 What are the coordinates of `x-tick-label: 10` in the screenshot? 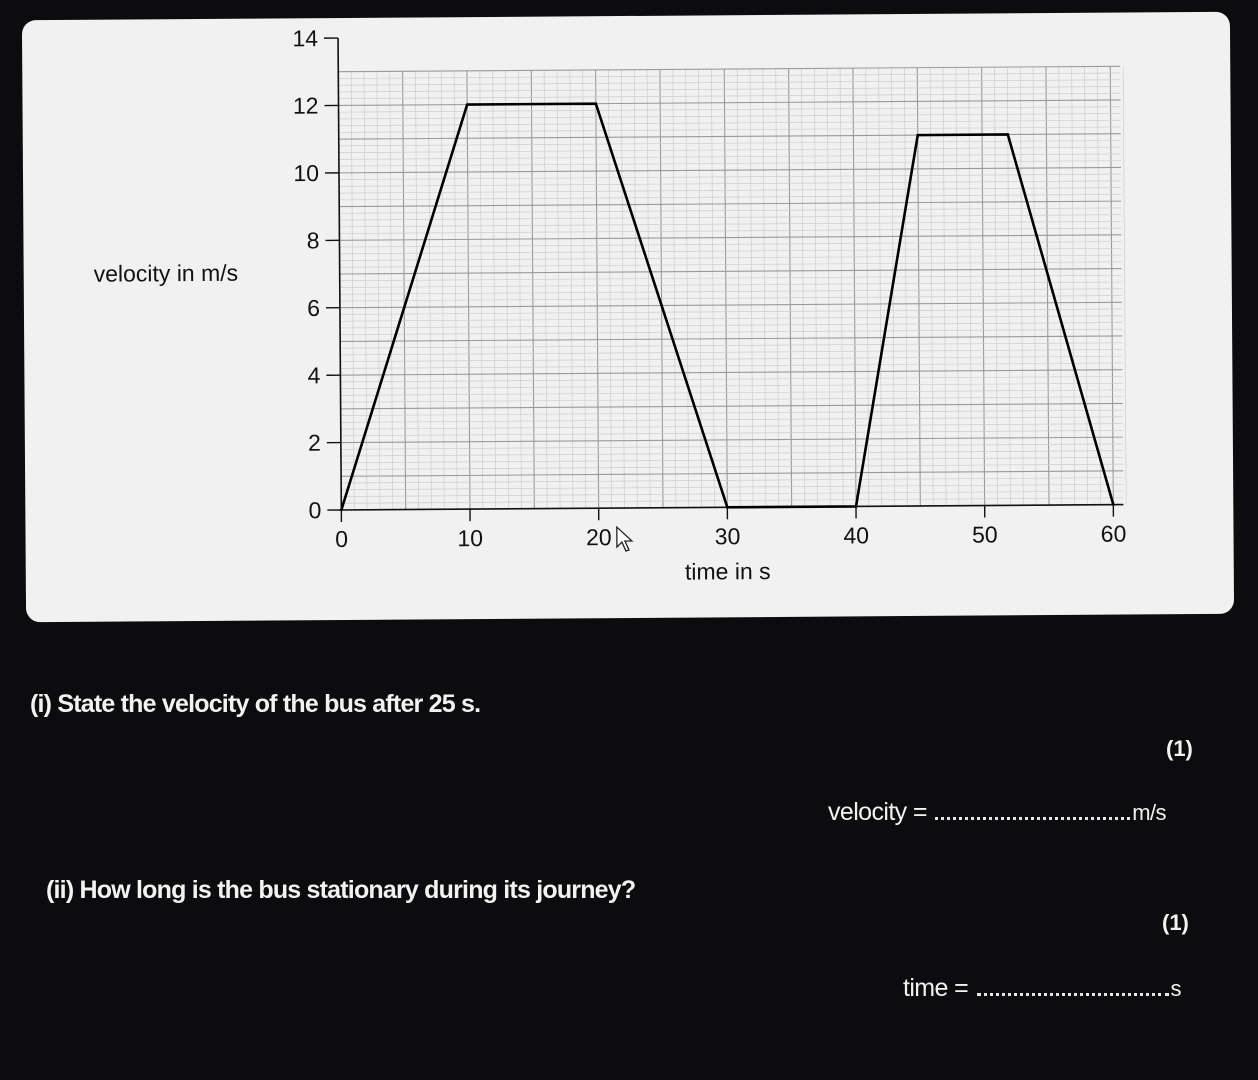 It's located at (470, 538).